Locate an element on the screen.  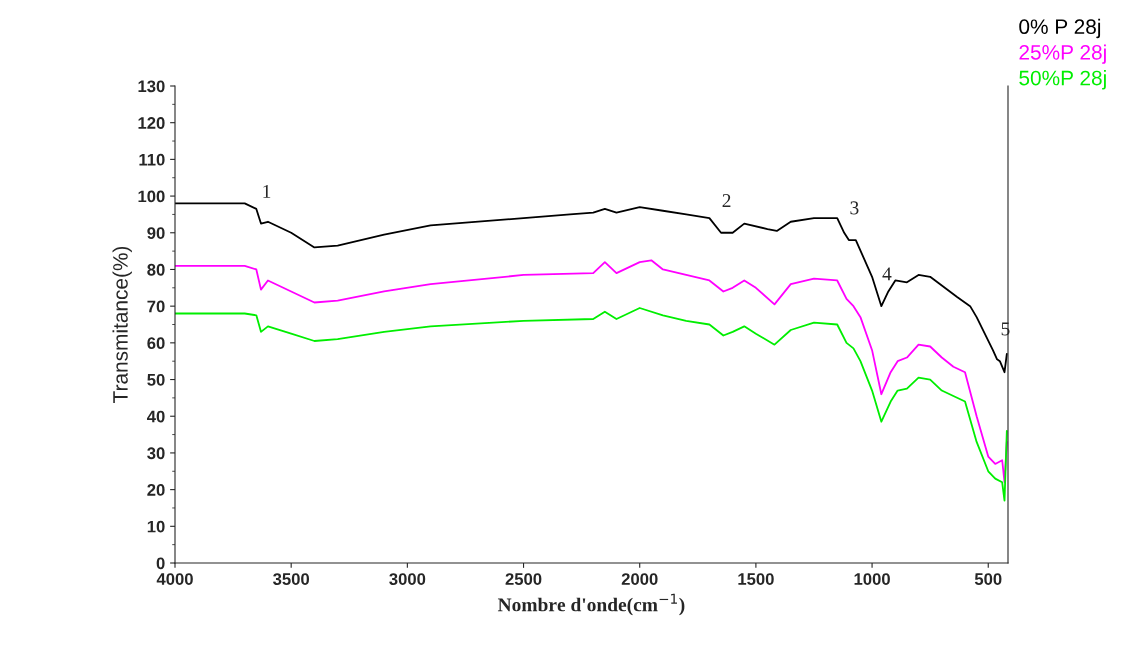
y-tick-label: 40 is located at coordinates (155, 416).